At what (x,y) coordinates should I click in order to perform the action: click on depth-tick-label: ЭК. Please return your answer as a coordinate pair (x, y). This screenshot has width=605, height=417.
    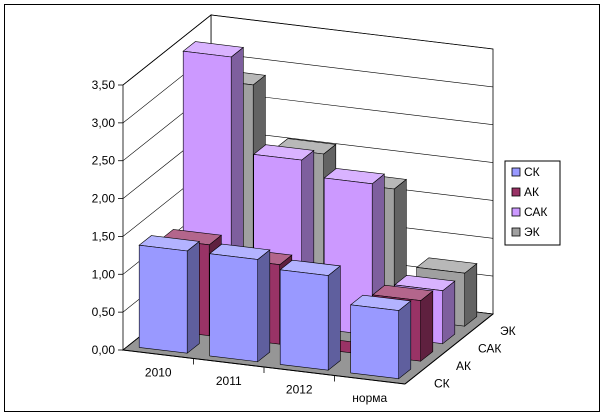
    Looking at the image, I should click on (508, 331).